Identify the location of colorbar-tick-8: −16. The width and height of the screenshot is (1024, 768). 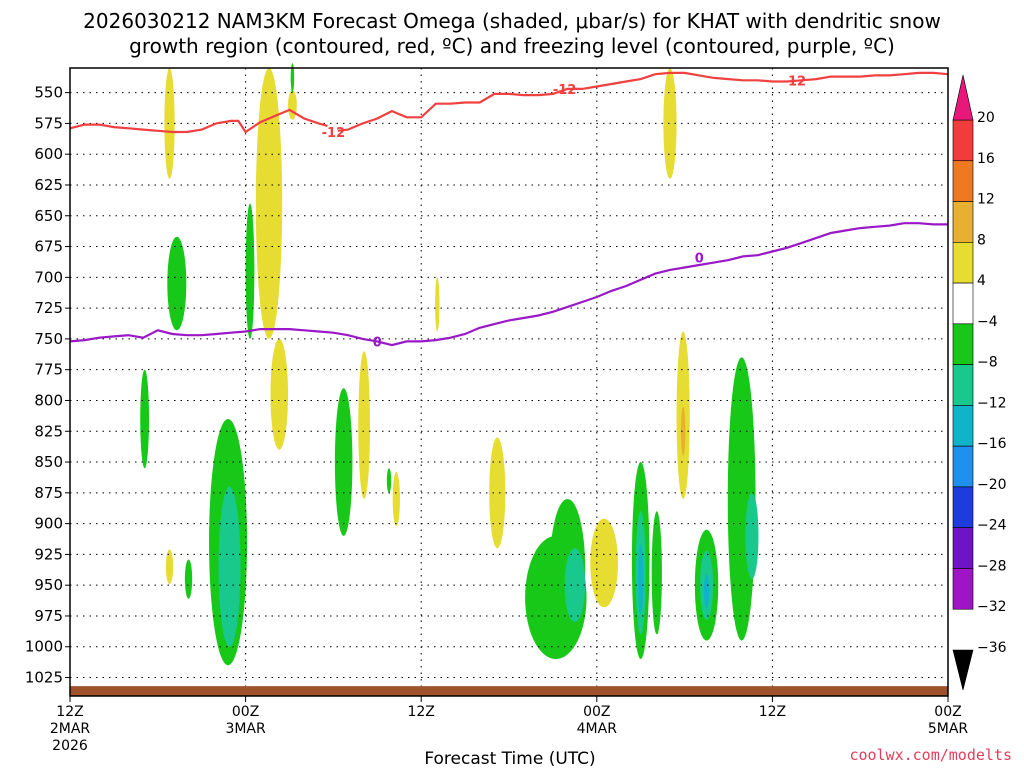
(992, 444).